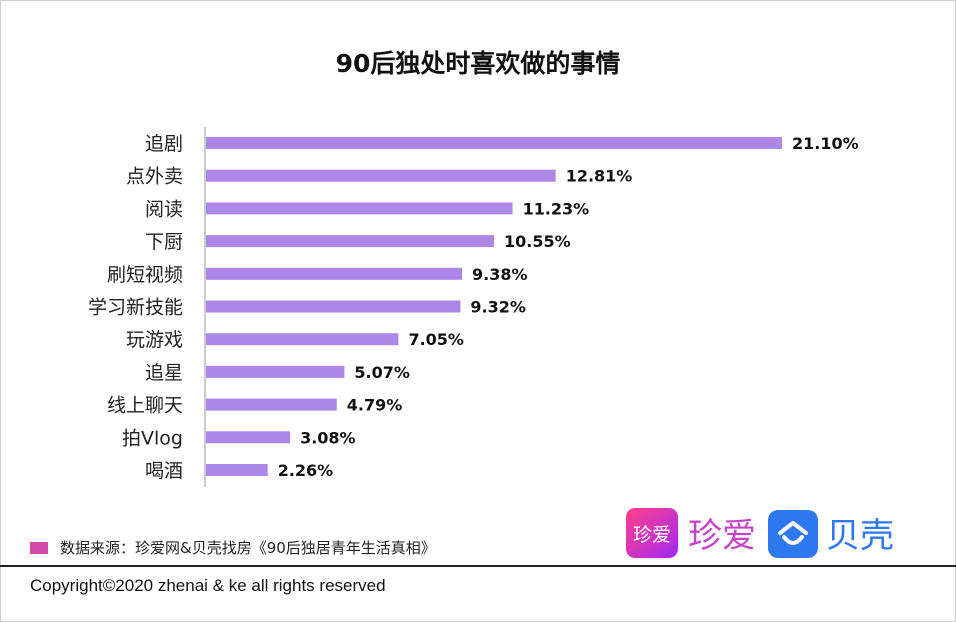 This screenshot has height=622, width=956. What do you see at coordinates (145, 275) in the screenshot?
I see `category-label: 刷短视频` at bounding box center [145, 275].